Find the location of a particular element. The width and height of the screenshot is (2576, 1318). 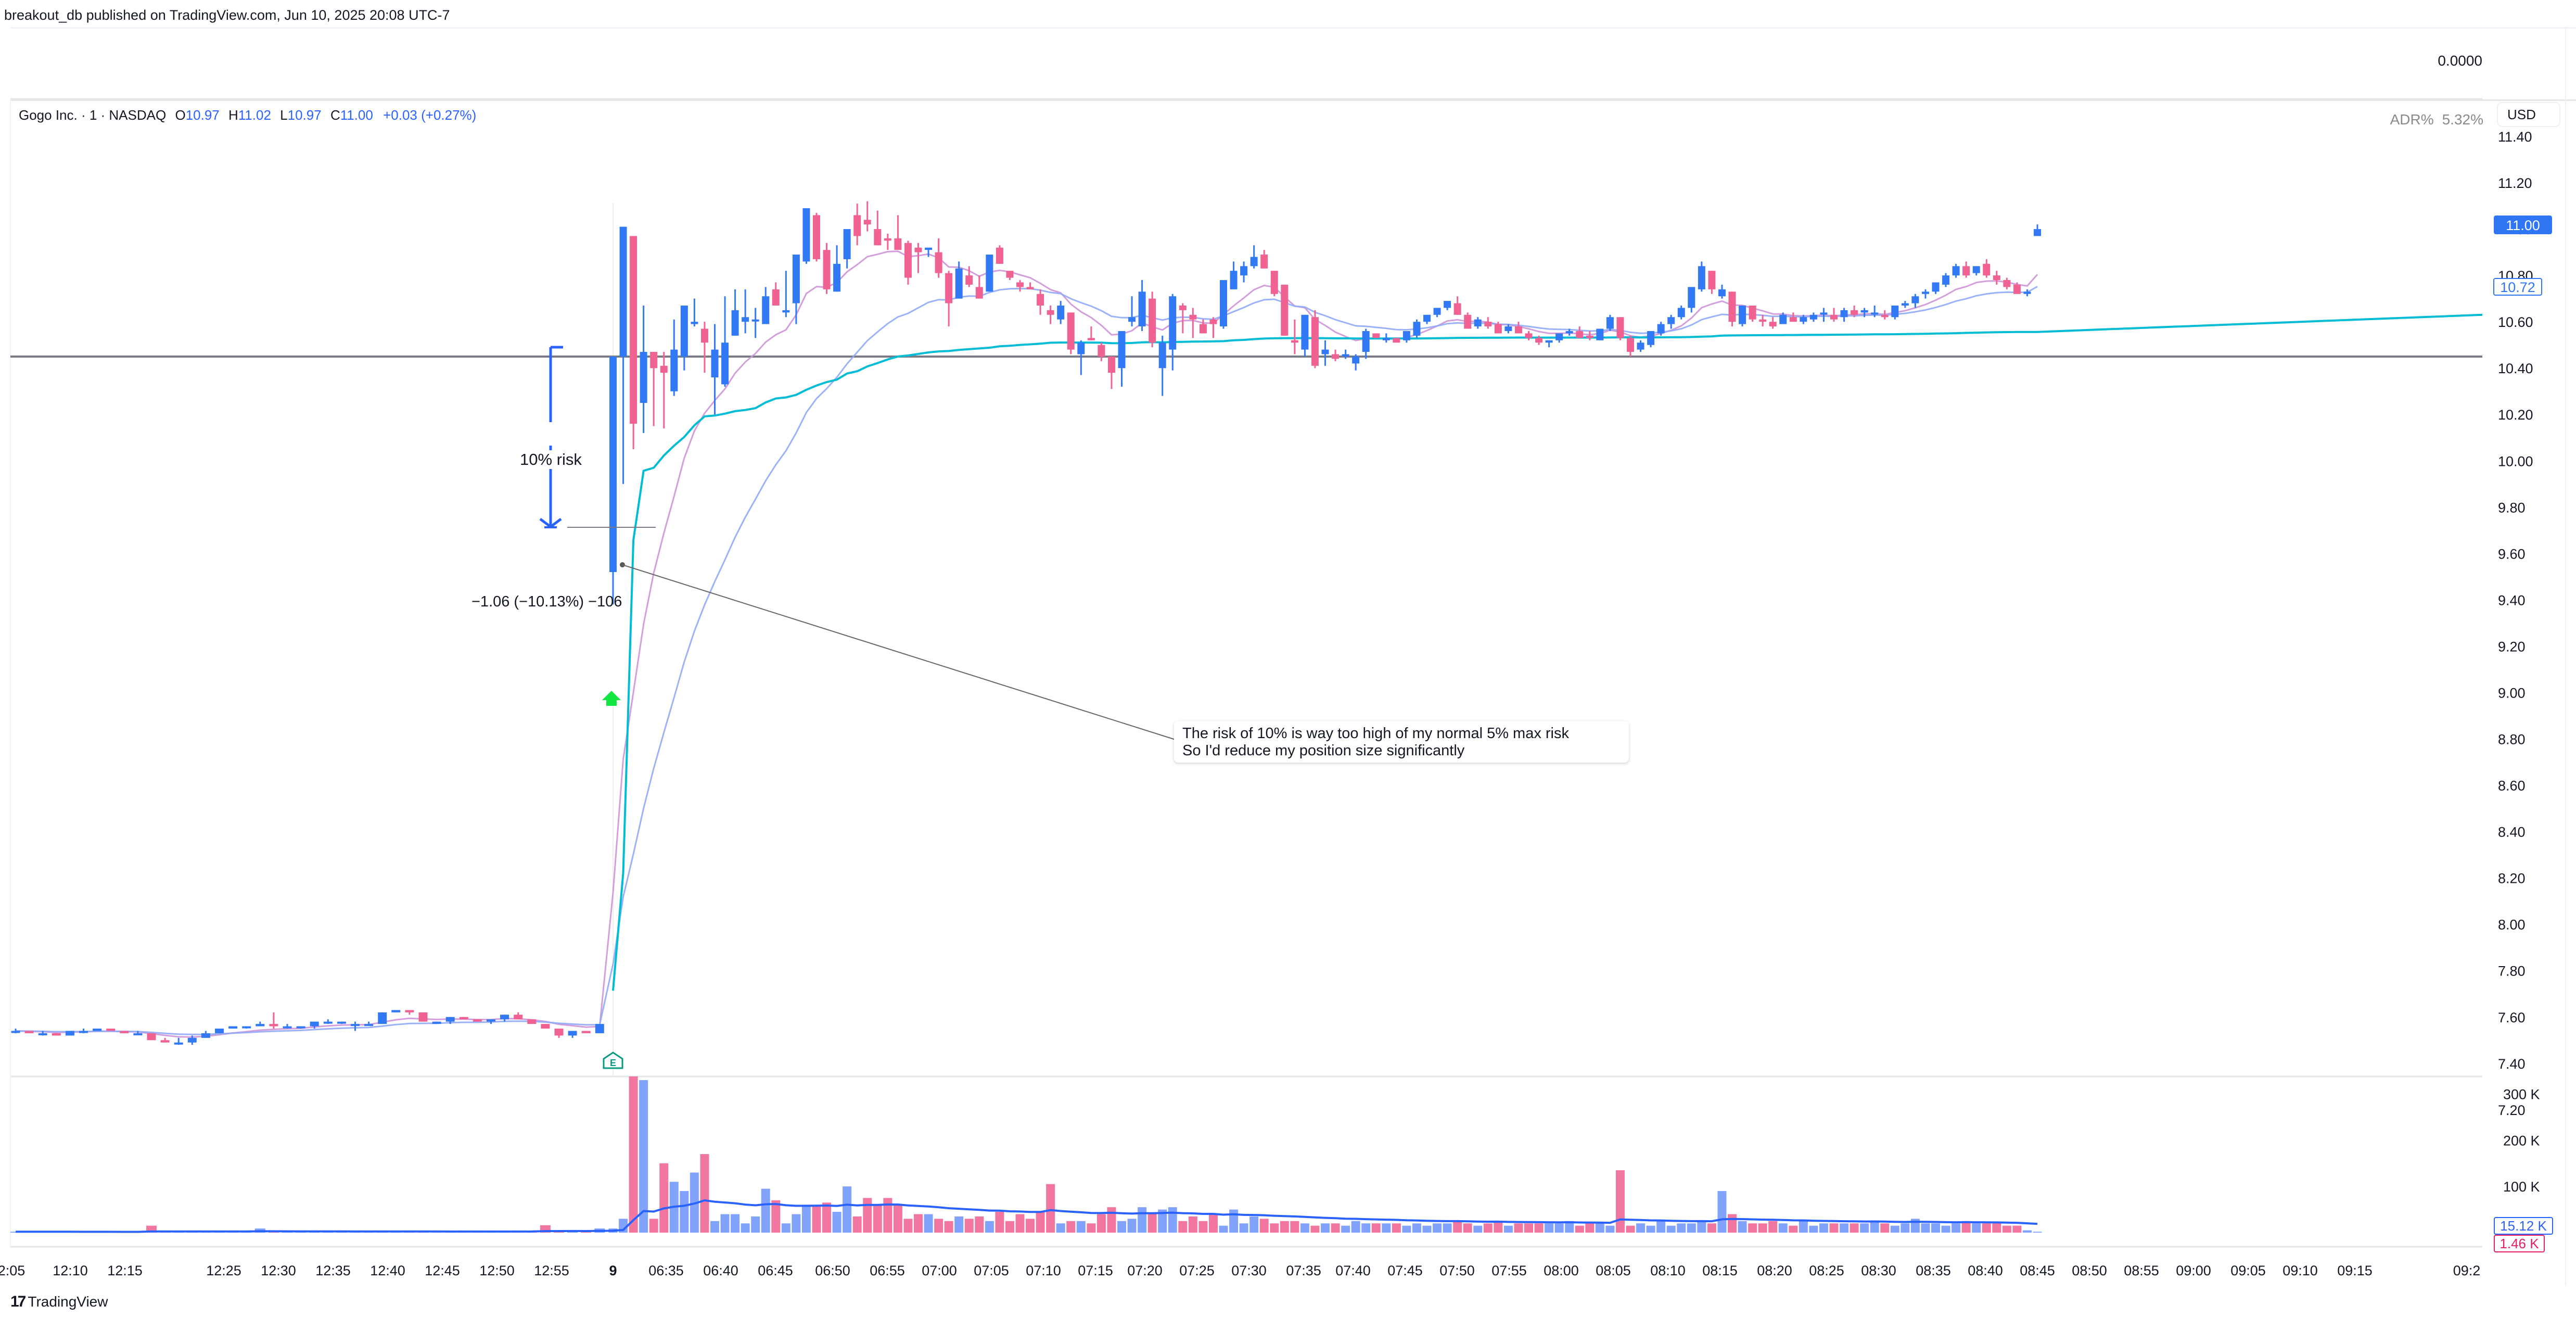

svg-text: 9.20 is located at coordinates (2512, 647).